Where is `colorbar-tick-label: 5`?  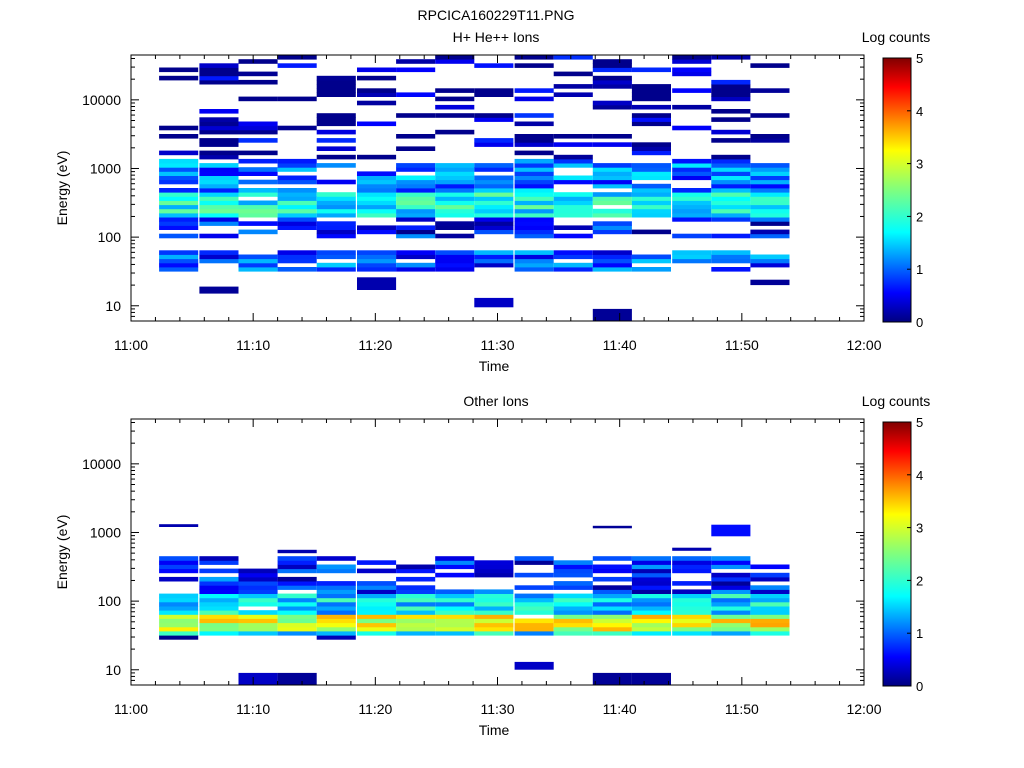
colorbar-tick-label: 5 is located at coordinates (919, 58).